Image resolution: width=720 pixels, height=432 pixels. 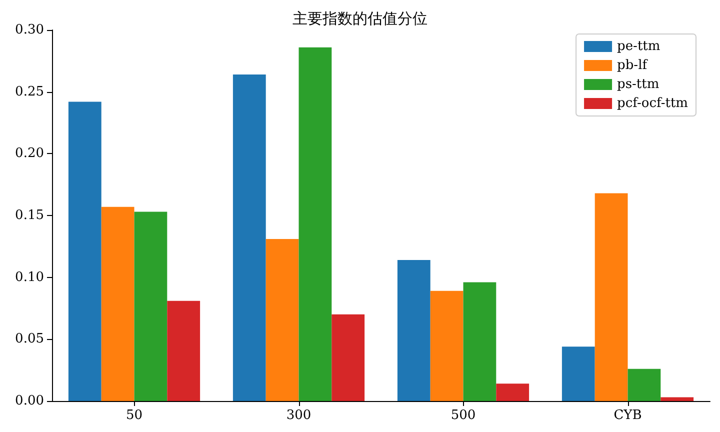 I want to click on legend-label: pe-ttm, so click(x=638, y=46).